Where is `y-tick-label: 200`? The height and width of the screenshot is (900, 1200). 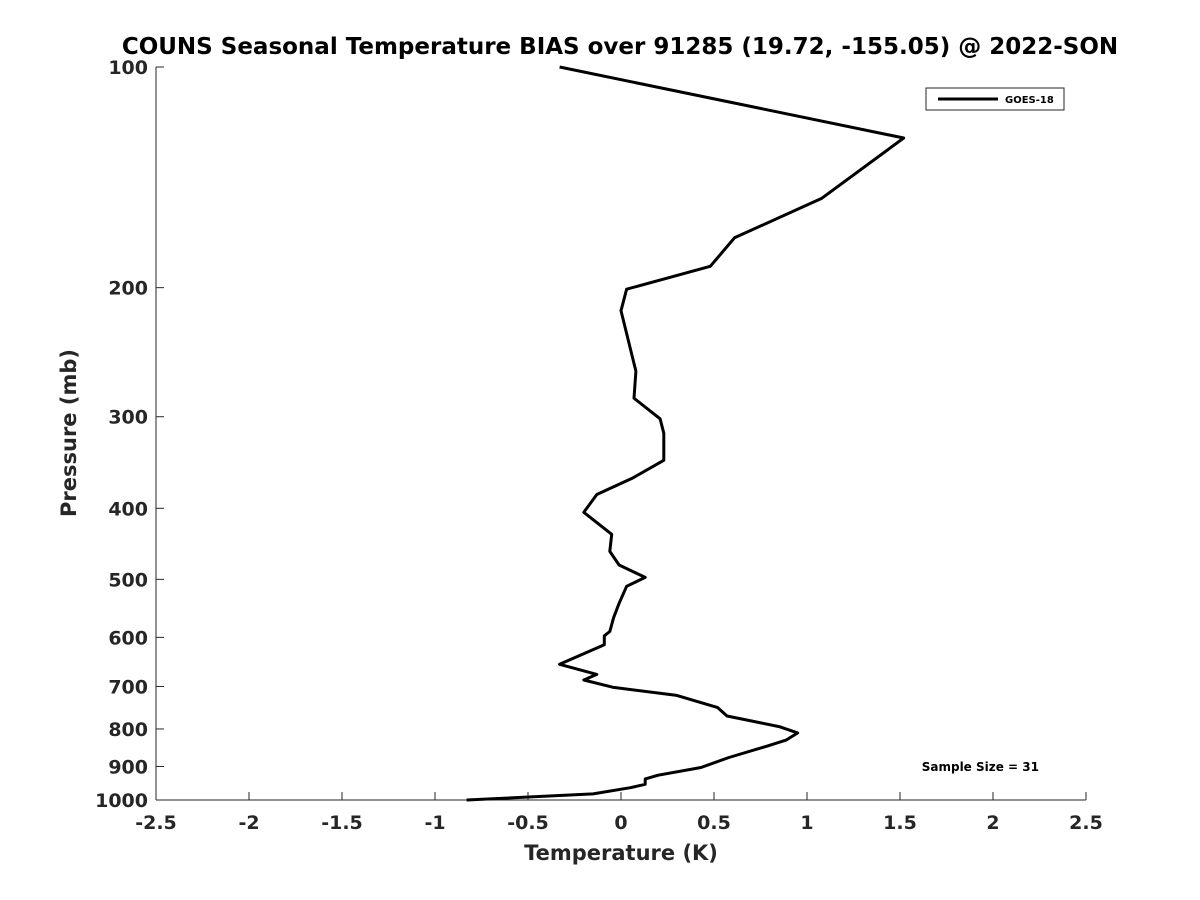
y-tick-label: 200 is located at coordinates (128, 289).